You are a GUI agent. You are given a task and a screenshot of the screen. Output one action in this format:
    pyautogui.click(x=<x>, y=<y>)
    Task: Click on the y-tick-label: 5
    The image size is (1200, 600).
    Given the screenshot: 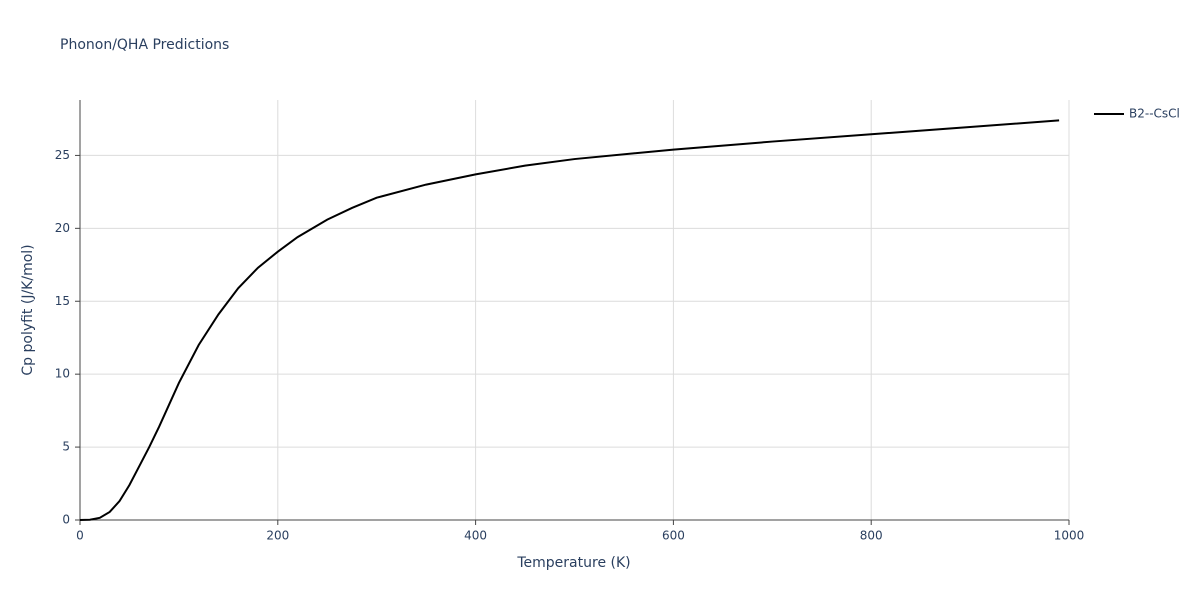 What is the action you would take?
    pyautogui.click(x=66, y=447)
    